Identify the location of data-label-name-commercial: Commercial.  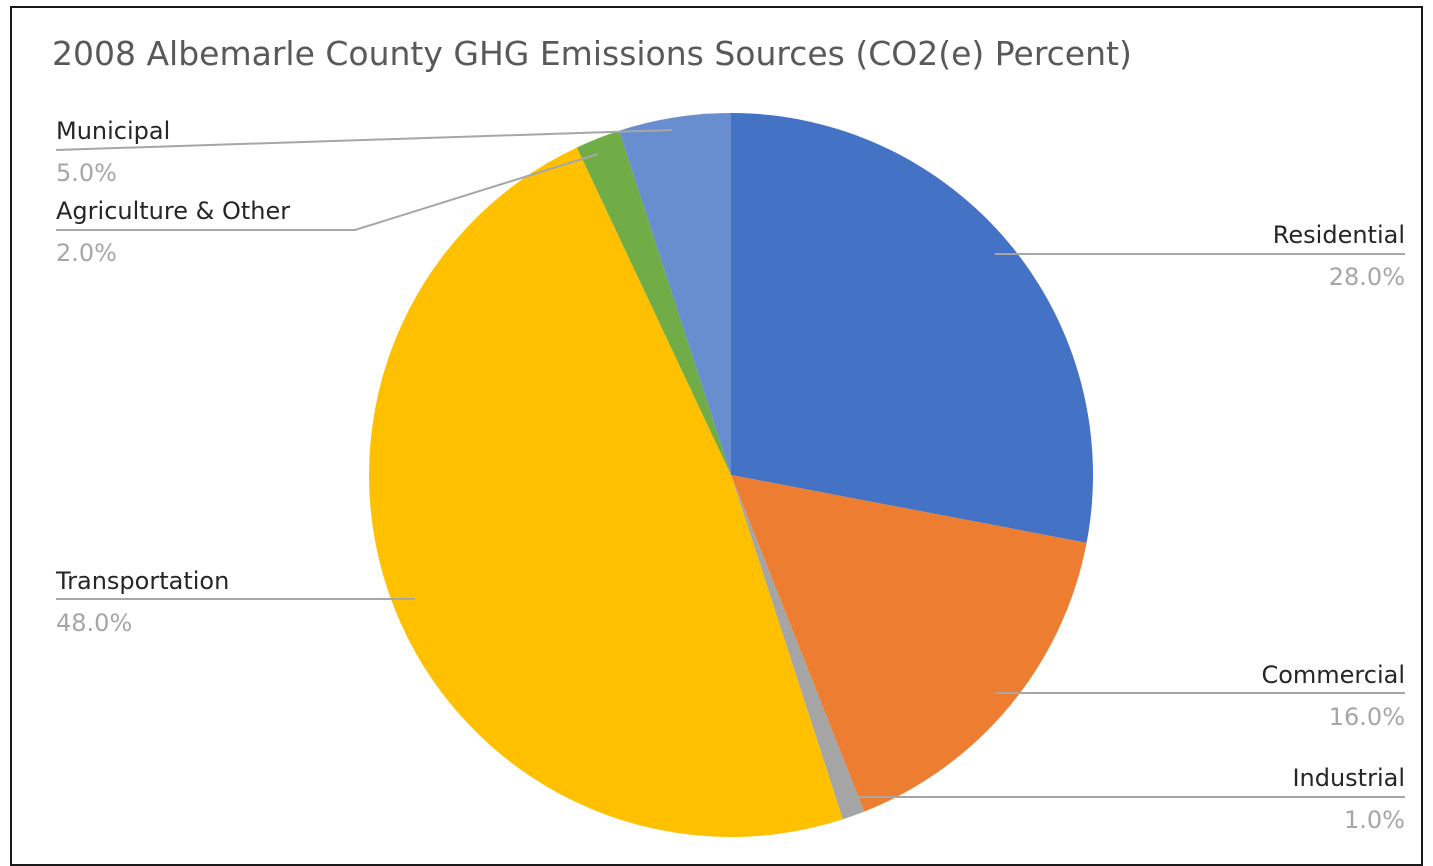
(1333, 675).